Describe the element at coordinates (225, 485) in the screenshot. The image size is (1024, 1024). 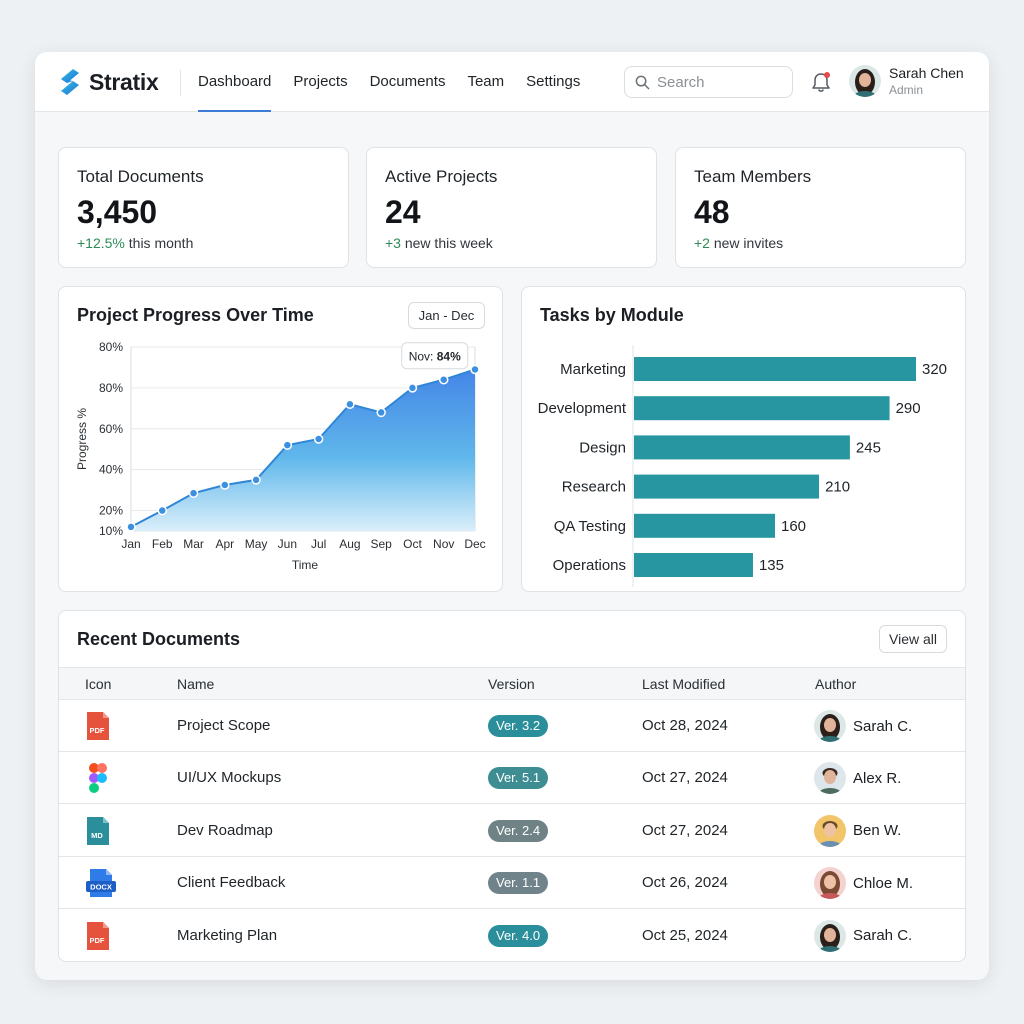
I see `data-point-apr` at that location.